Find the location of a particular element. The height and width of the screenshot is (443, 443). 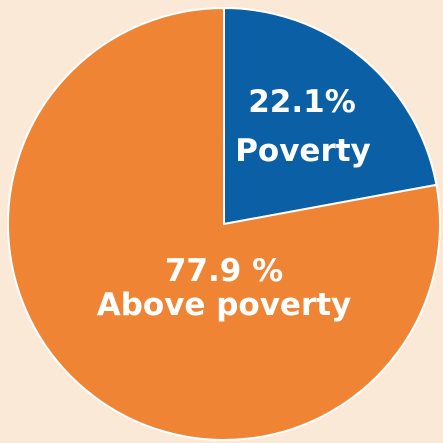

above-poverty-value-label: 77.9 % is located at coordinates (224, 271).